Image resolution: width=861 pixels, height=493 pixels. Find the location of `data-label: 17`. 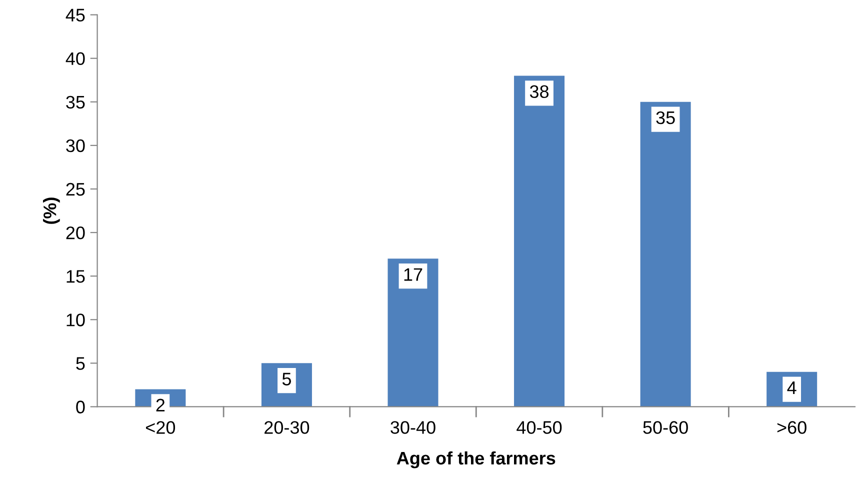

data-label: 17 is located at coordinates (413, 274).